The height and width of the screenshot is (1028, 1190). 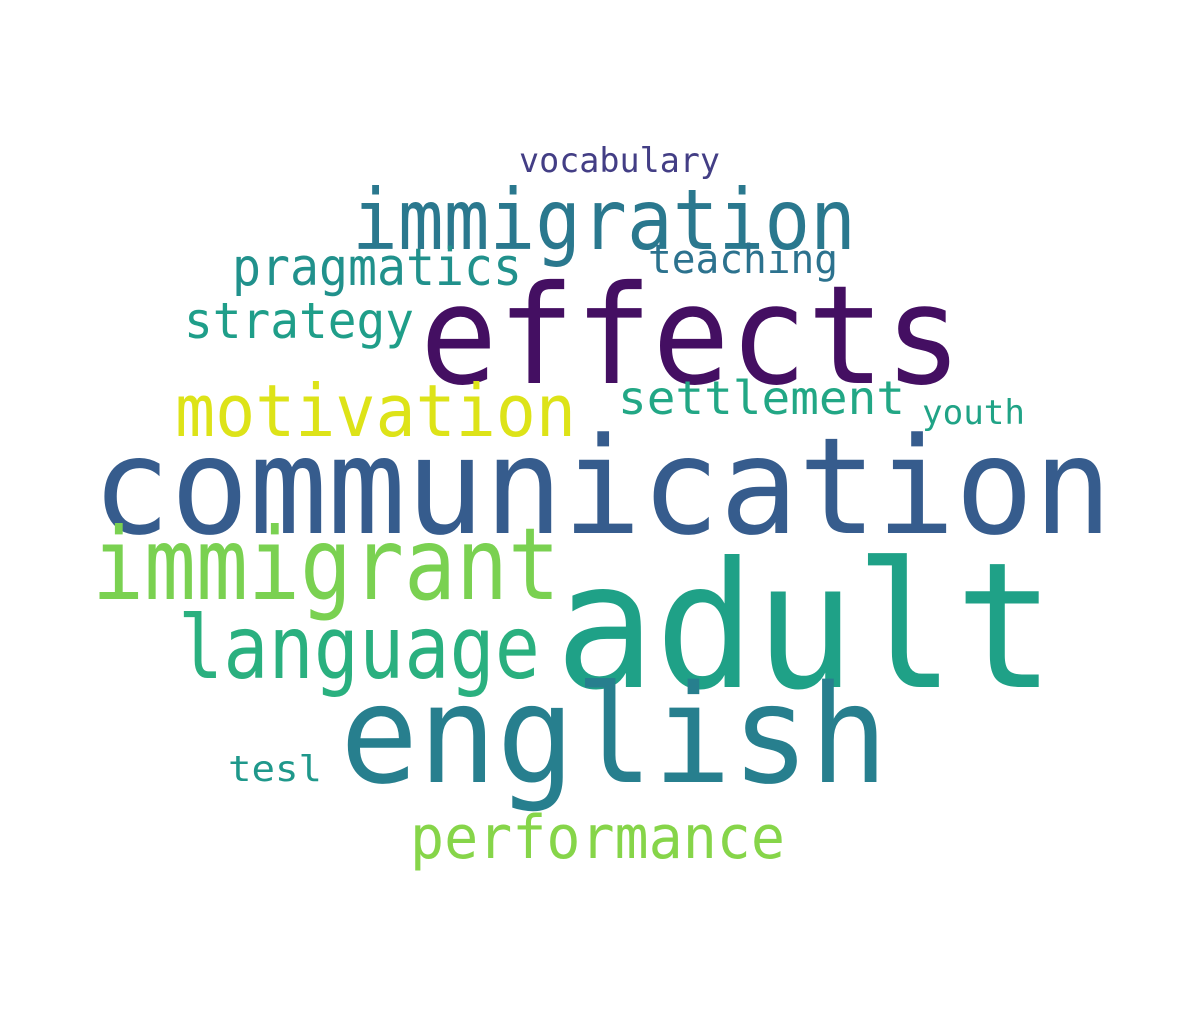 I want to click on word-english: english, so click(x=614, y=736).